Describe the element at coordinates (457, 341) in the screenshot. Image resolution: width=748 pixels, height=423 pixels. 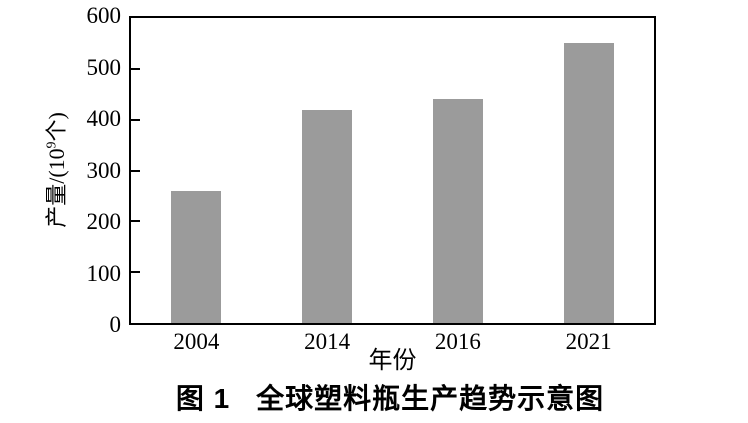
I see `x-tick-label: 2016` at that location.